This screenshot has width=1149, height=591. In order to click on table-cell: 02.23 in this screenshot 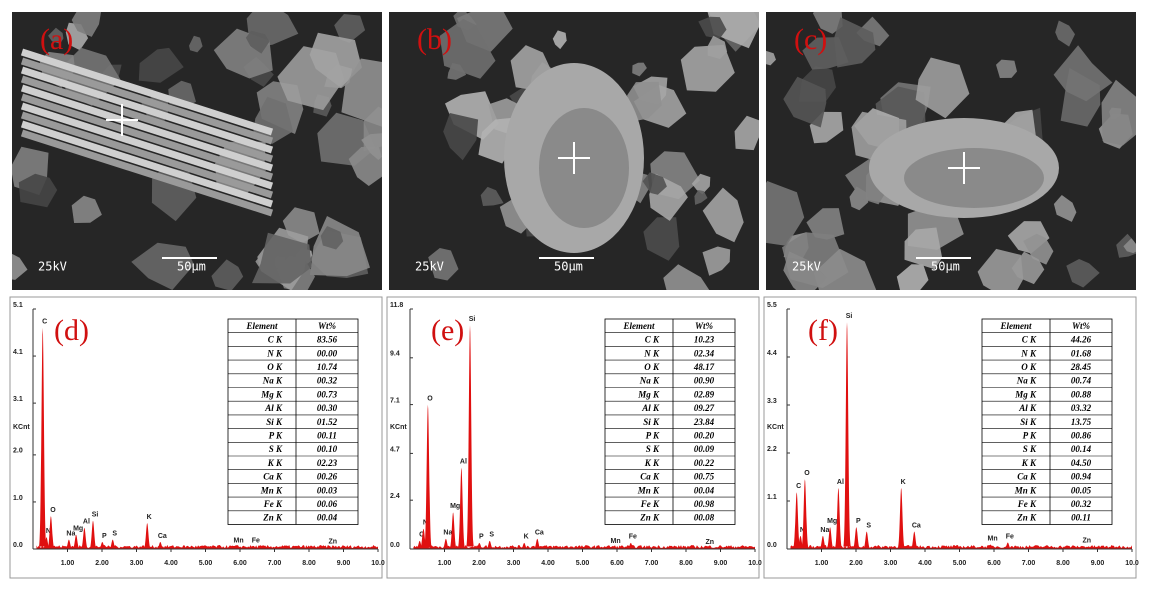, I will do `click(327, 463)`.